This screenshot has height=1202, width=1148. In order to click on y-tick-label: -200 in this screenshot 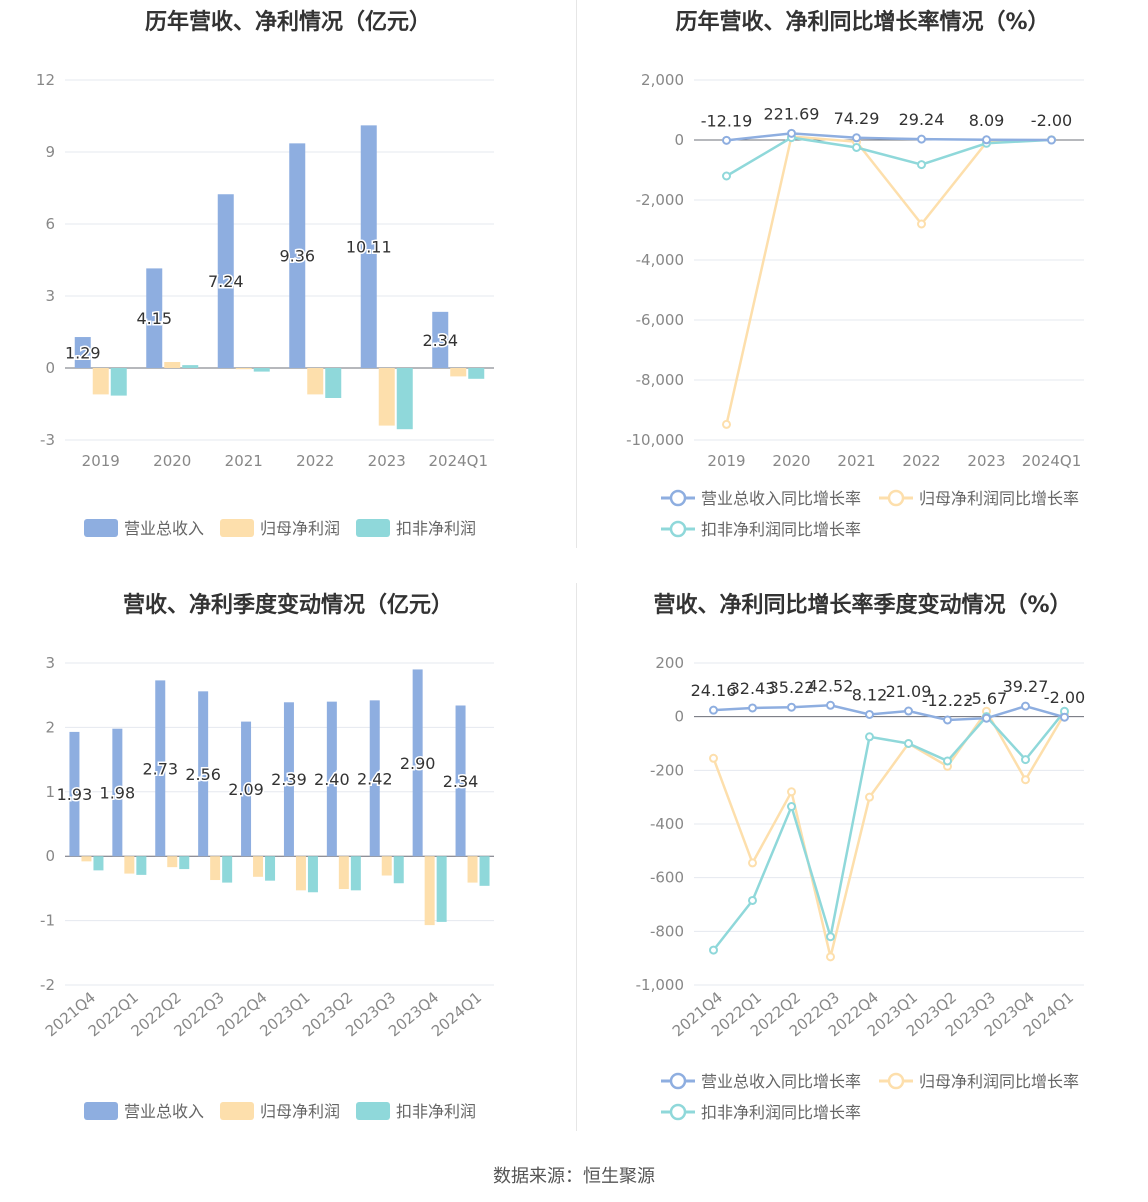, I will do `click(667, 770)`.